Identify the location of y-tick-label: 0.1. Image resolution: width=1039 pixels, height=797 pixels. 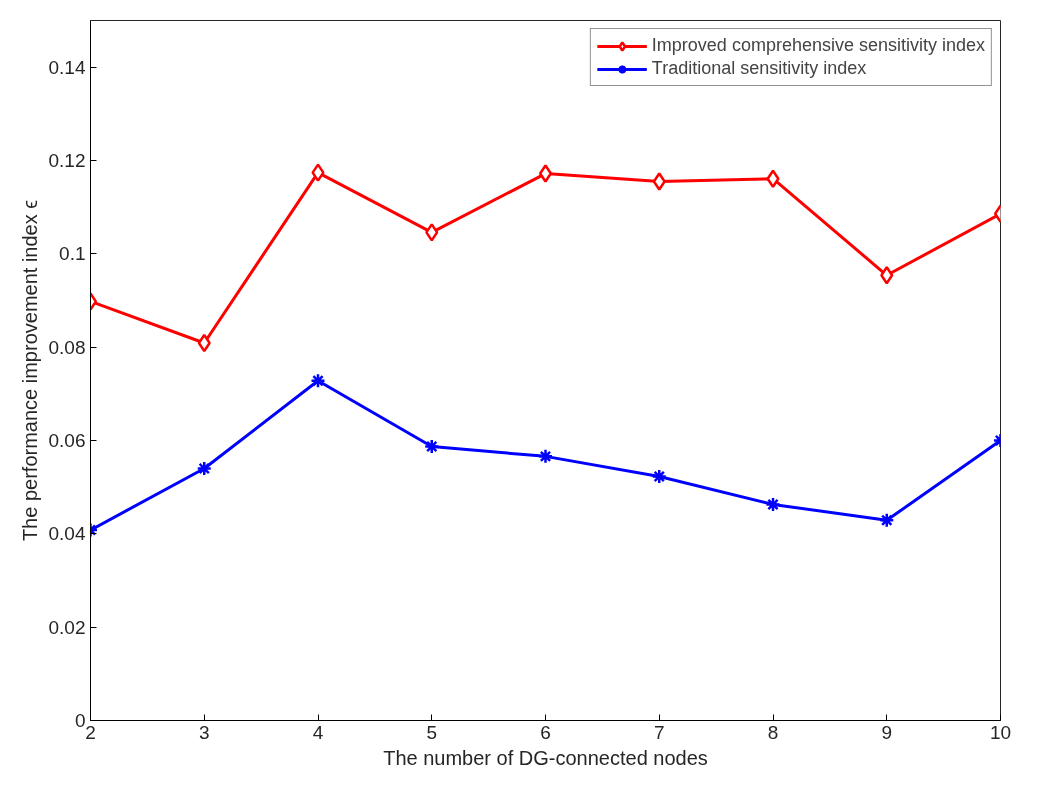
(72, 254).